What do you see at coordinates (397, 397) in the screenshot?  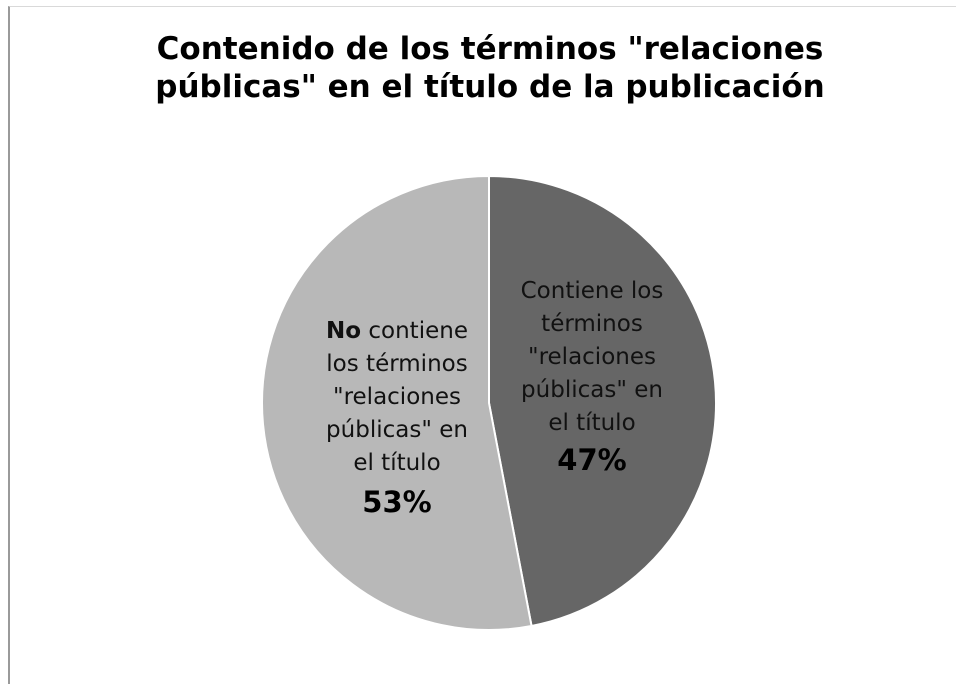 I see `slice-1-label-line-3: "relaciones` at bounding box center [397, 397].